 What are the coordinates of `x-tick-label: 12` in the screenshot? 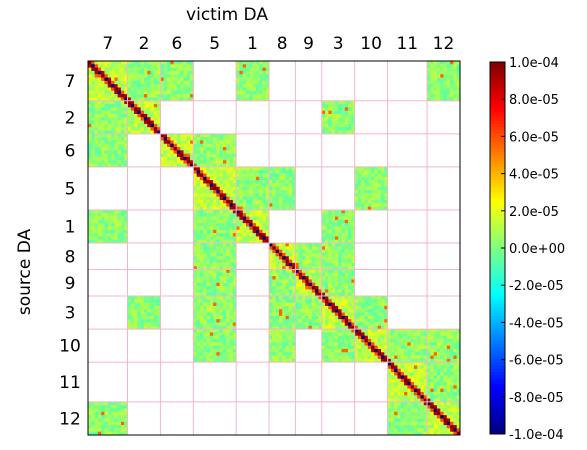 It's located at (444, 44).